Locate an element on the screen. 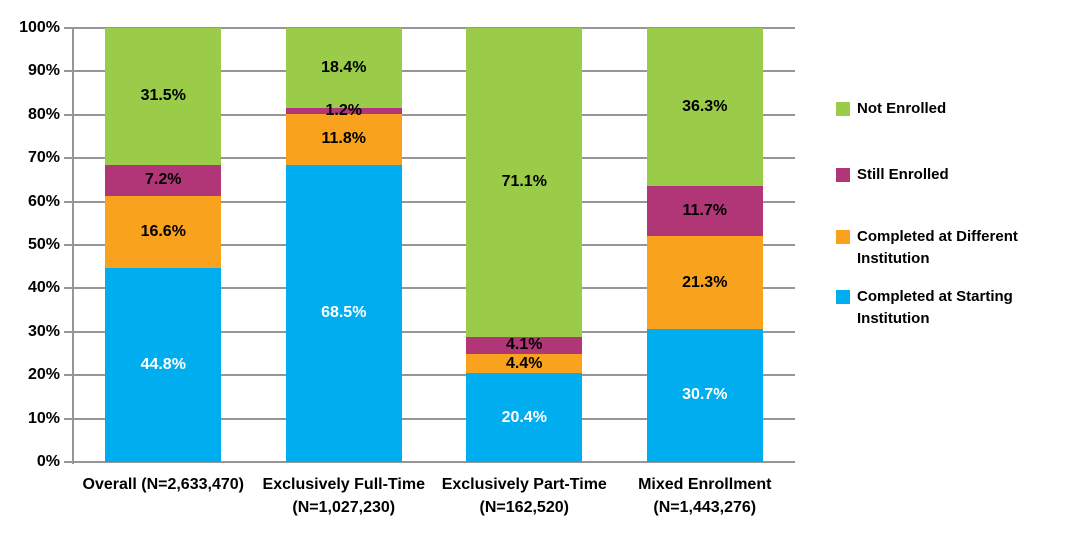 The height and width of the screenshot is (538, 1066). x-axis-category-label-line: Mixed Enrollment is located at coordinates (705, 484).